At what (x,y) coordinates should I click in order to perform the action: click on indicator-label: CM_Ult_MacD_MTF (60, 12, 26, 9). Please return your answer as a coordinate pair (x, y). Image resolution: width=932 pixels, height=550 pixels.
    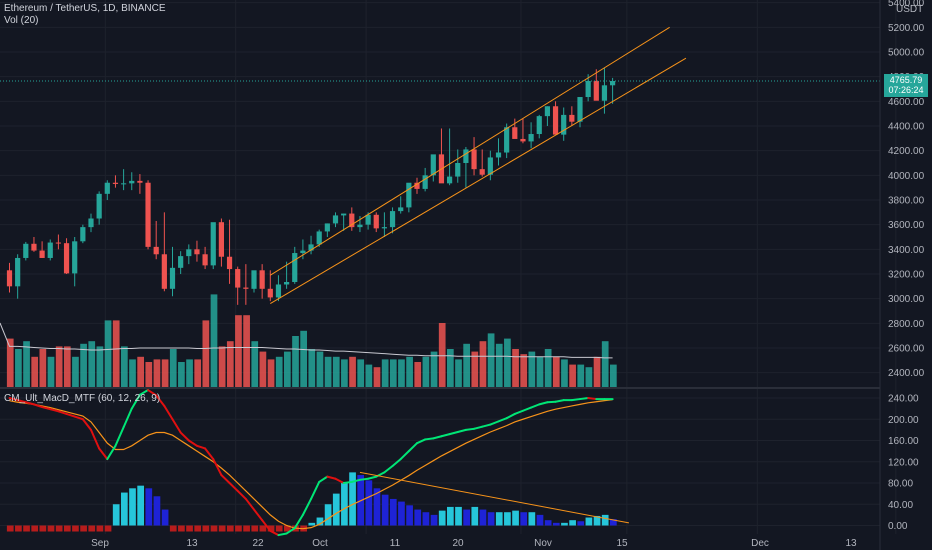
    Looking at the image, I should click on (82, 398).